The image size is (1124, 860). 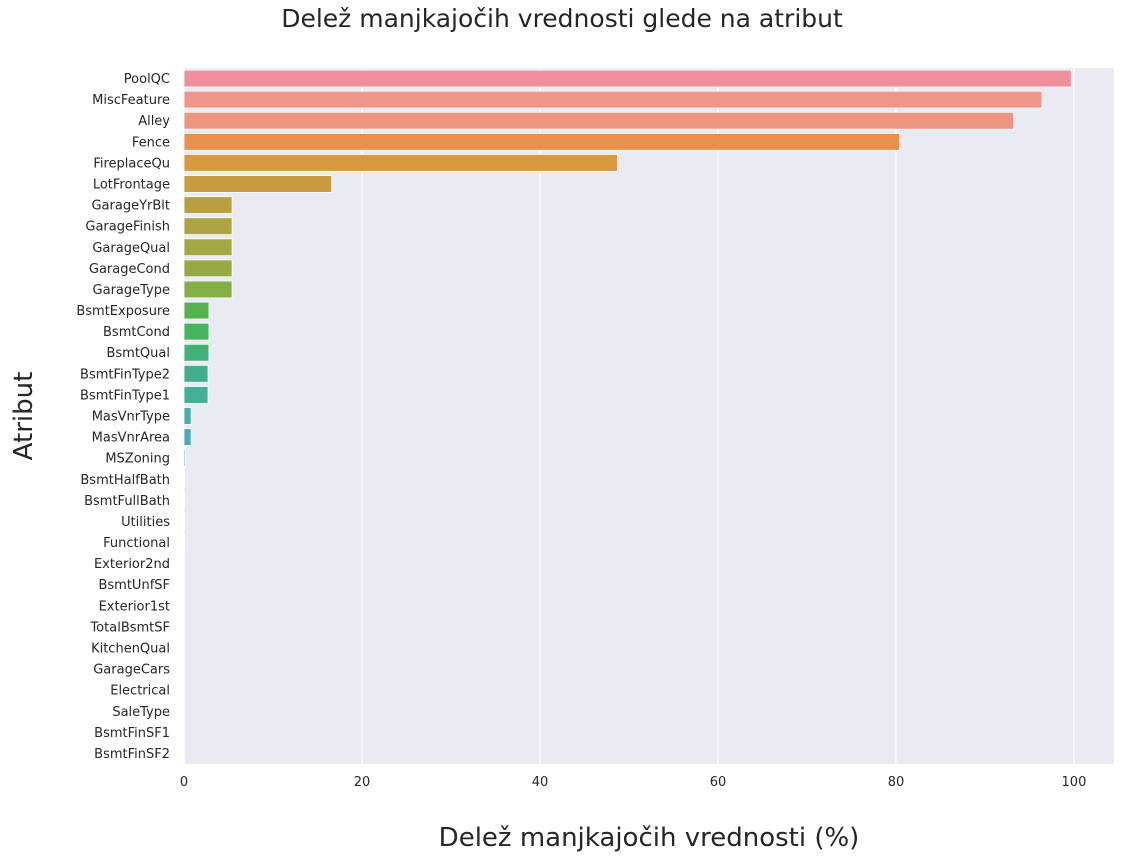 What do you see at coordinates (129, 269) in the screenshot?
I see `y-tick-label: GarageCond` at bounding box center [129, 269].